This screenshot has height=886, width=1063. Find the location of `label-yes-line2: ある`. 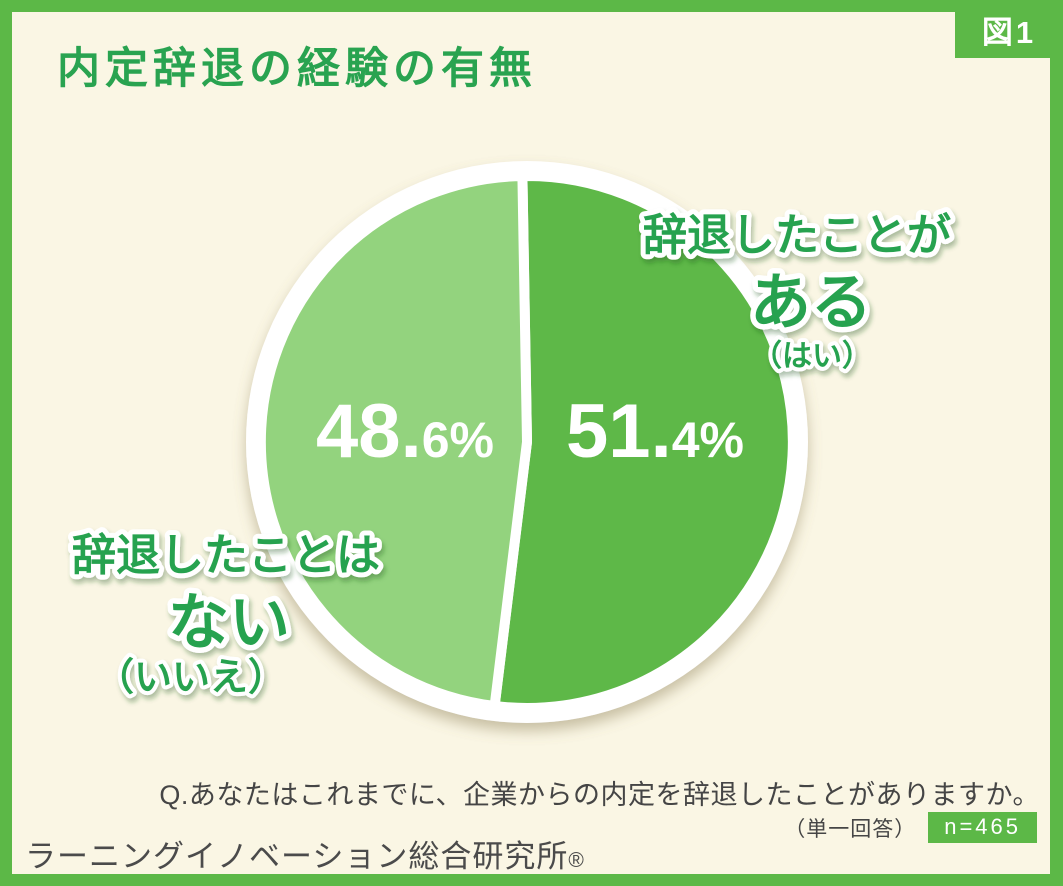

label-yes-line2: ある is located at coordinates (811, 302).